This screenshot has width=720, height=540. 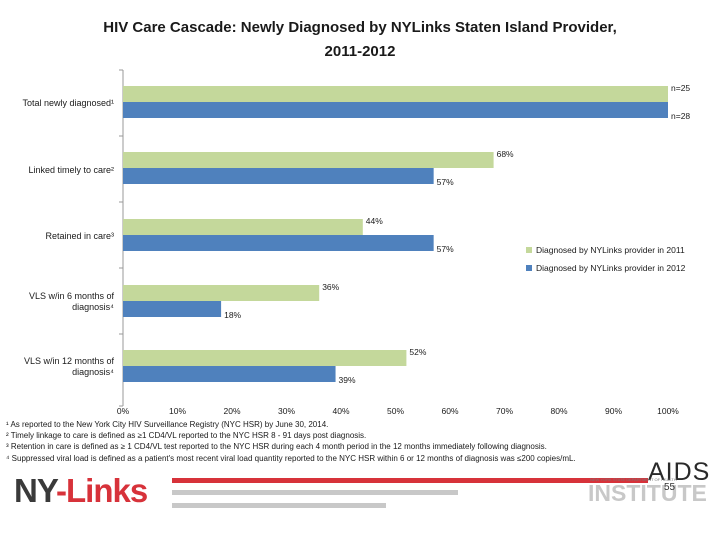 I want to click on nylinks-logo-ny: NY, so click(x=35, y=490).